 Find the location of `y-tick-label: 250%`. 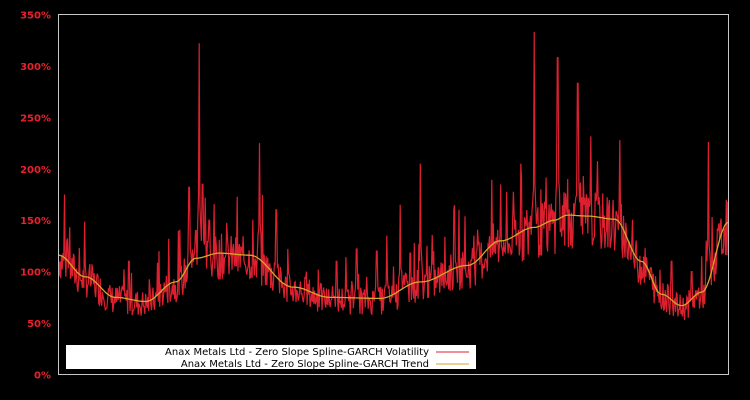

y-tick-label: 250% is located at coordinates (35, 118).